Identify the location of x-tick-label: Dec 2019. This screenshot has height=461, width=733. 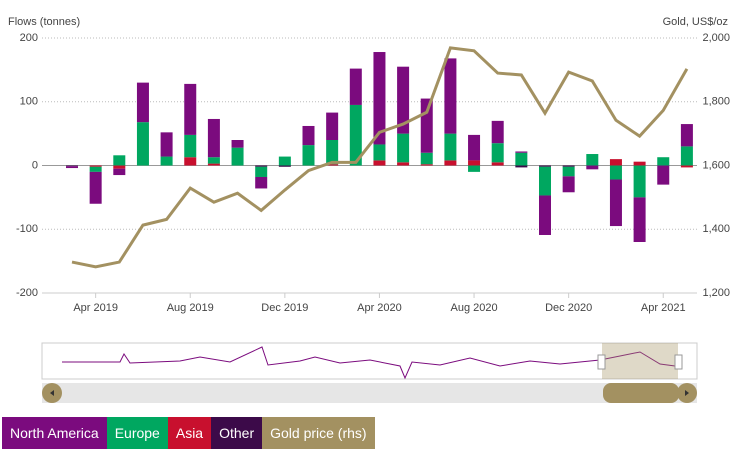
(284, 308).